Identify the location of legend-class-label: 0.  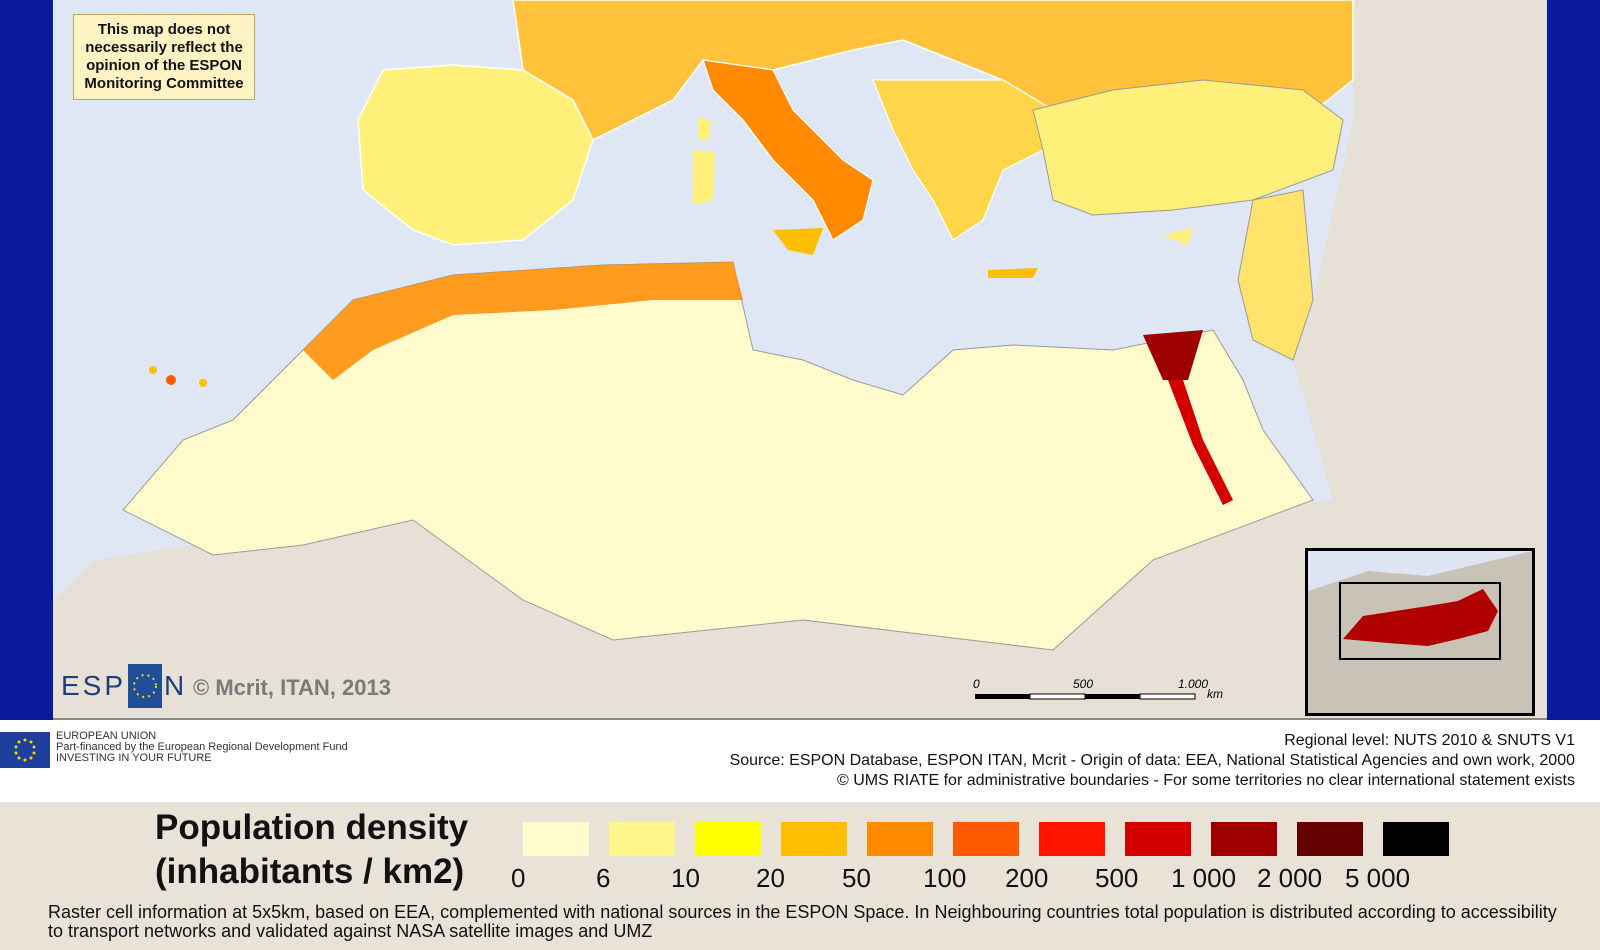
(518, 878).